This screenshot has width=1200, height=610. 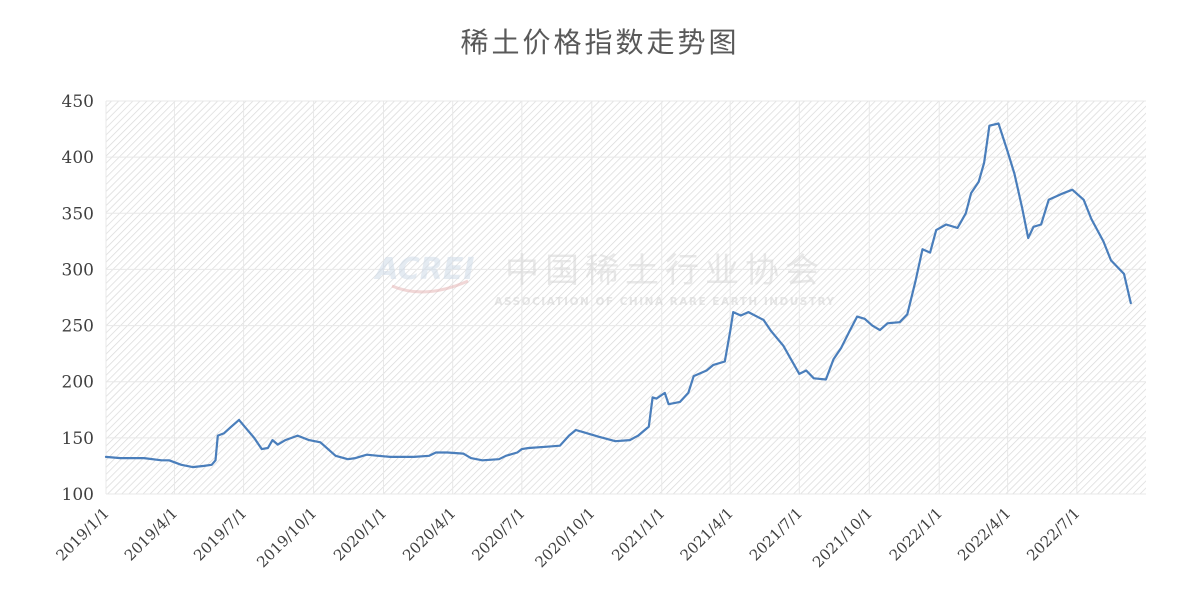 What do you see at coordinates (78, 495) in the screenshot?
I see `y-tick-label: 100` at bounding box center [78, 495].